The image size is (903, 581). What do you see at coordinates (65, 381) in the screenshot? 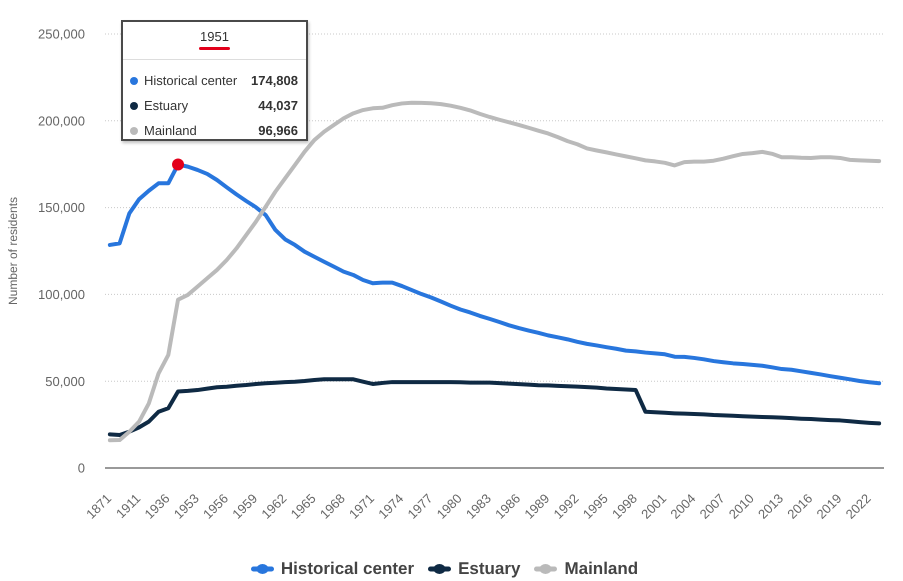
I see `y-tick-label: 50,000` at bounding box center [65, 381].